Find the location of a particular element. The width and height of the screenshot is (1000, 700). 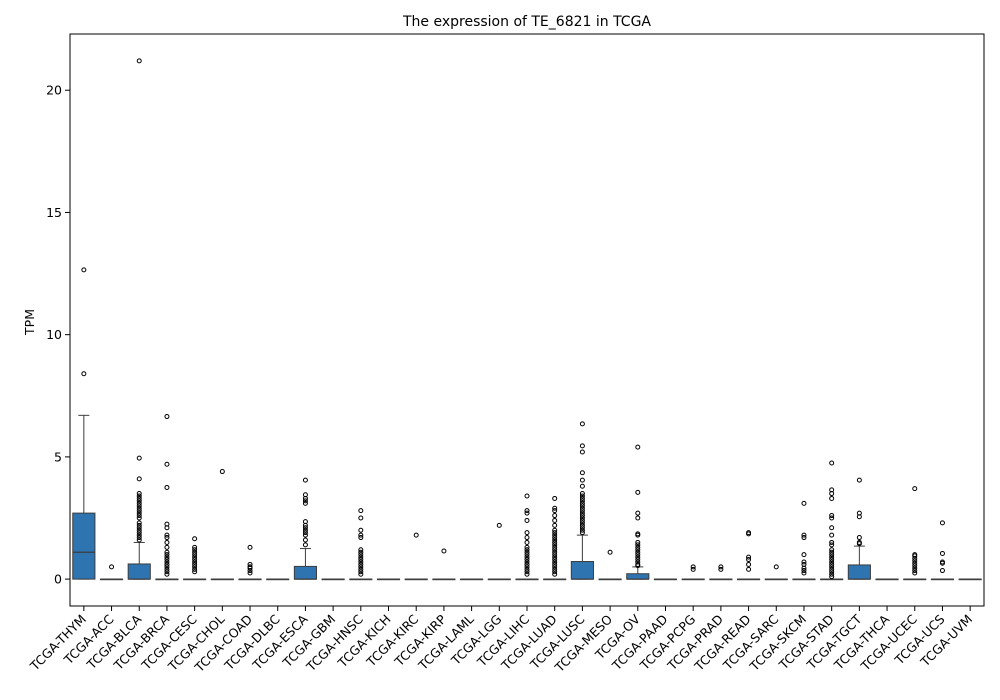

y-axis: 0 5 10 15 20 is located at coordinates (58, 335).